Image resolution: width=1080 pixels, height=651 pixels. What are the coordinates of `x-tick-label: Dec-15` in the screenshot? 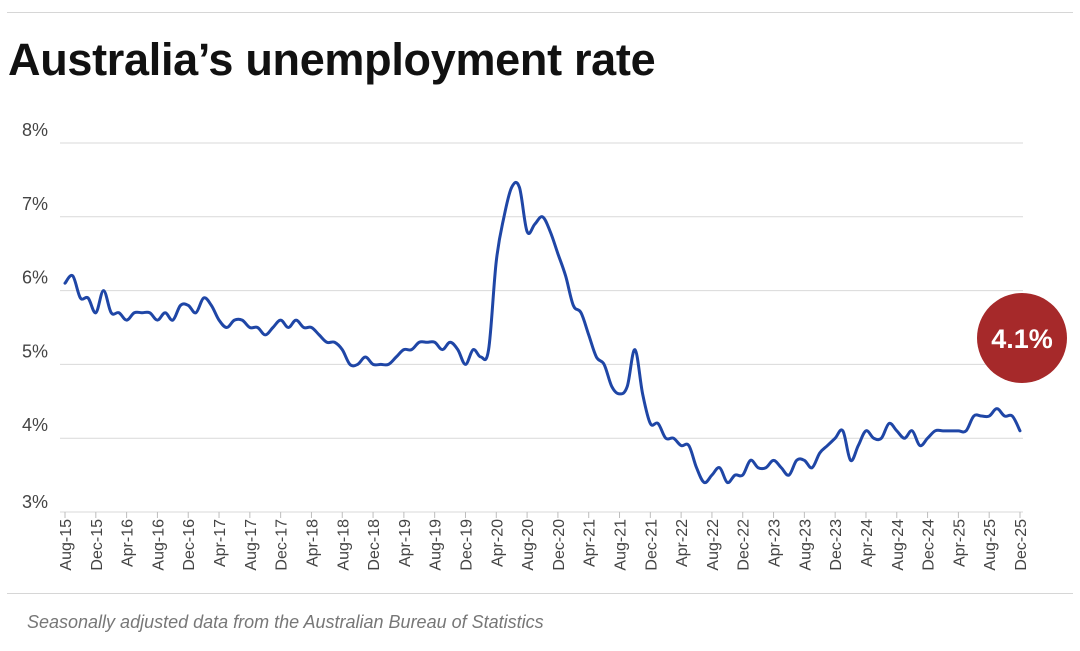 It's located at (97, 545).